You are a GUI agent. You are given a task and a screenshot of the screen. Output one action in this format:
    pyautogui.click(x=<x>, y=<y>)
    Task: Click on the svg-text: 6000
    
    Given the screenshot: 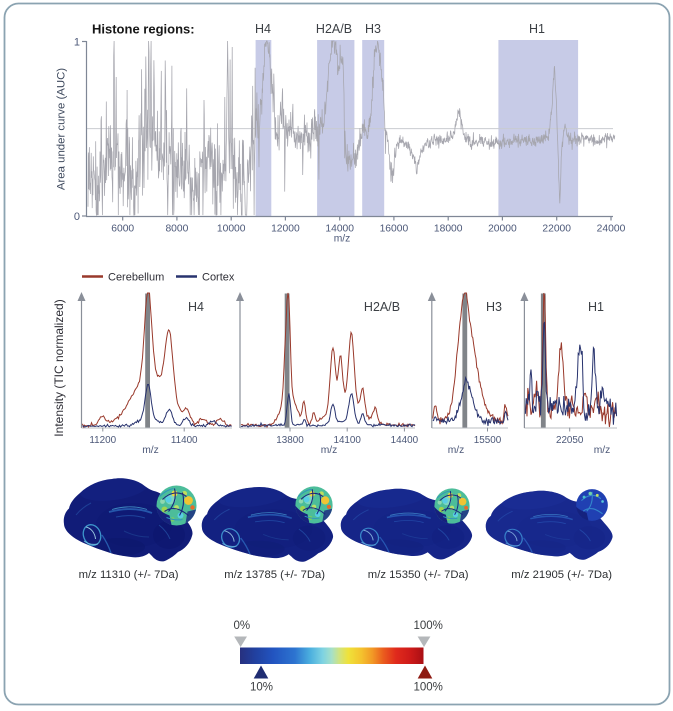 What is the action you would take?
    pyautogui.click(x=122, y=229)
    